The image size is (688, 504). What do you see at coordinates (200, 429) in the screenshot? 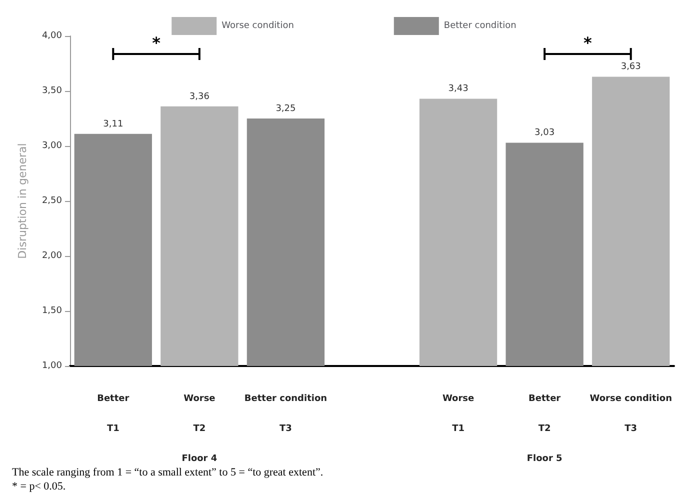
I see `category-label: Worse T2 Floor 4` at bounding box center [200, 429].